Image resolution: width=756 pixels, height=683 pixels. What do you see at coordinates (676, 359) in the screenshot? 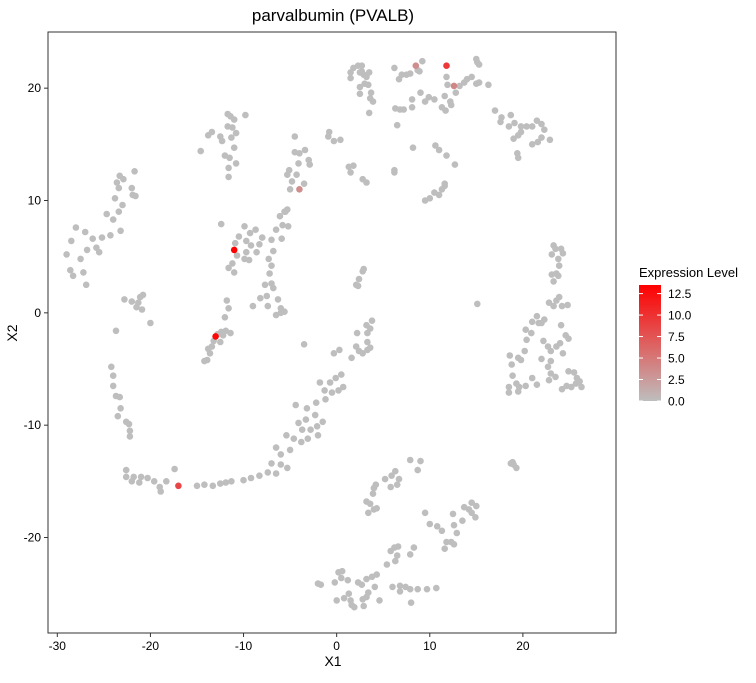
I see `legend-break-label: 5.0` at bounding box center [676, 359].